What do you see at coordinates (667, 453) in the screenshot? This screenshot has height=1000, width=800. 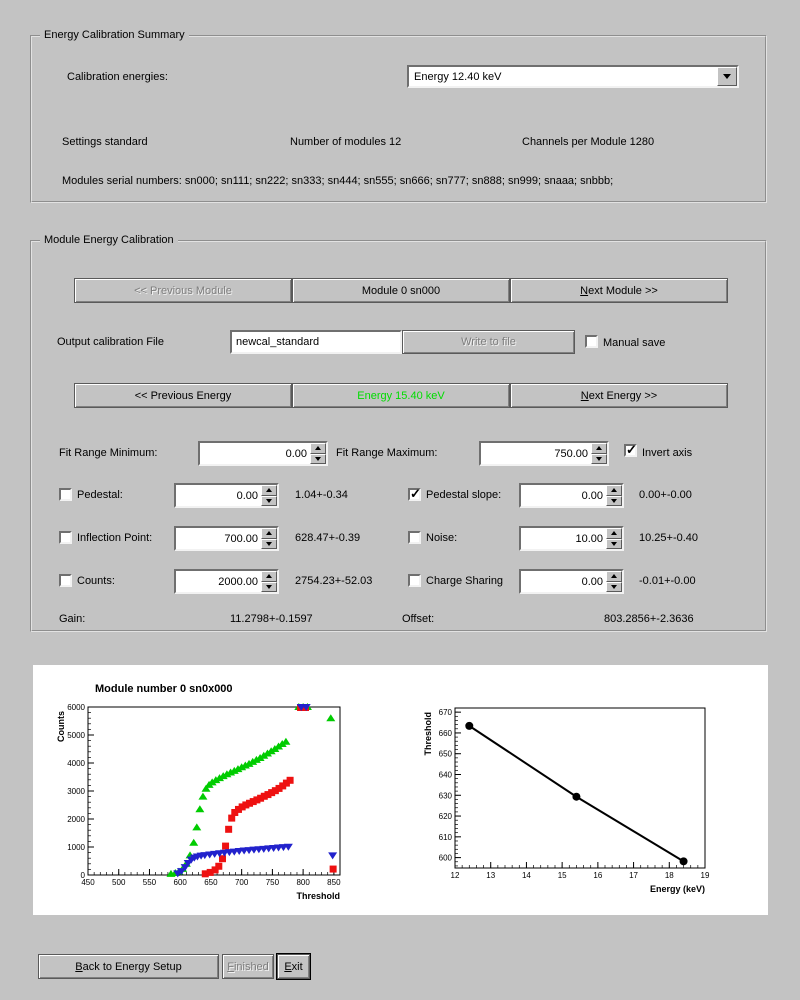 I see `invert-axis-label: Invert axis` at bounding box center [667, 453].